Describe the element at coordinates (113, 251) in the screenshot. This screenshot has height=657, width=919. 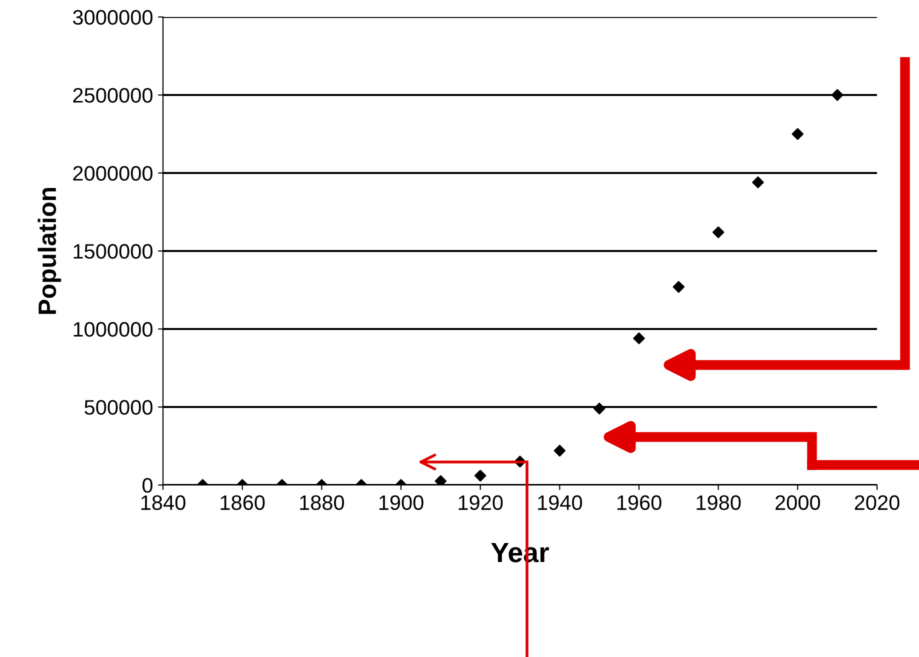
I see `y-tick-label: 1500000` at that location.